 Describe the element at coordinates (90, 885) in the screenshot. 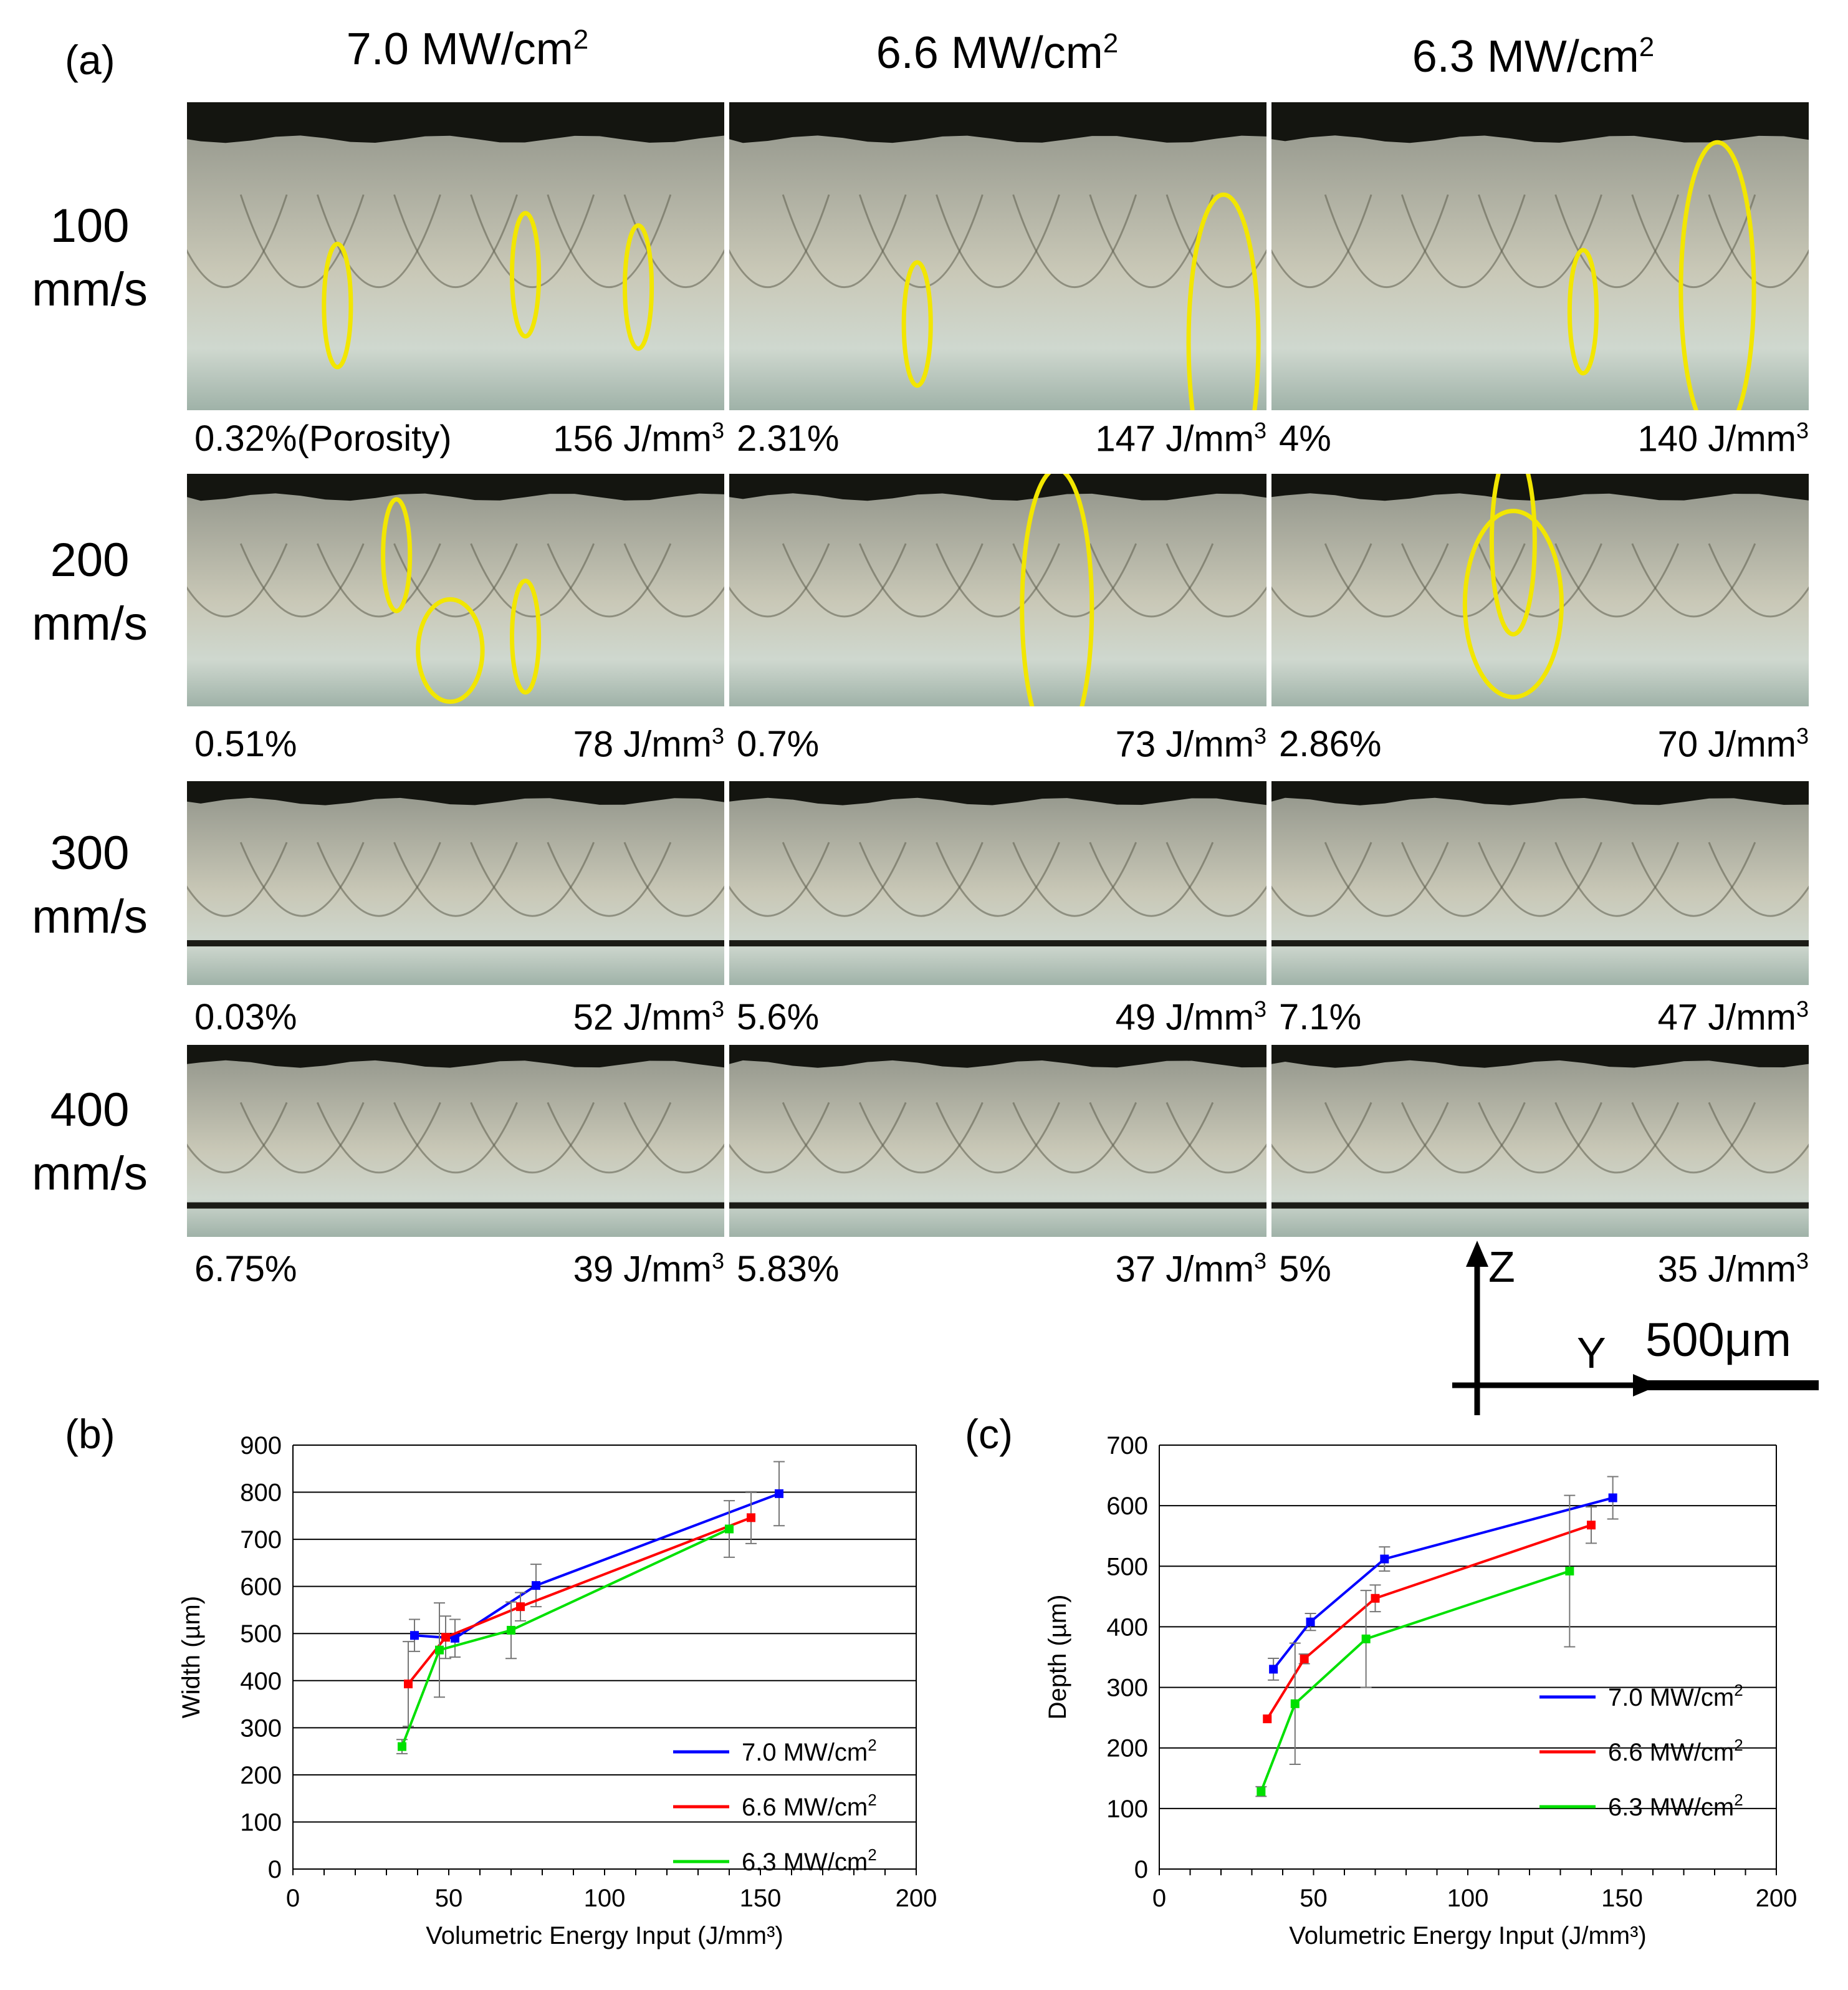

I see `row-label-300: 300 mm/s` at that location.